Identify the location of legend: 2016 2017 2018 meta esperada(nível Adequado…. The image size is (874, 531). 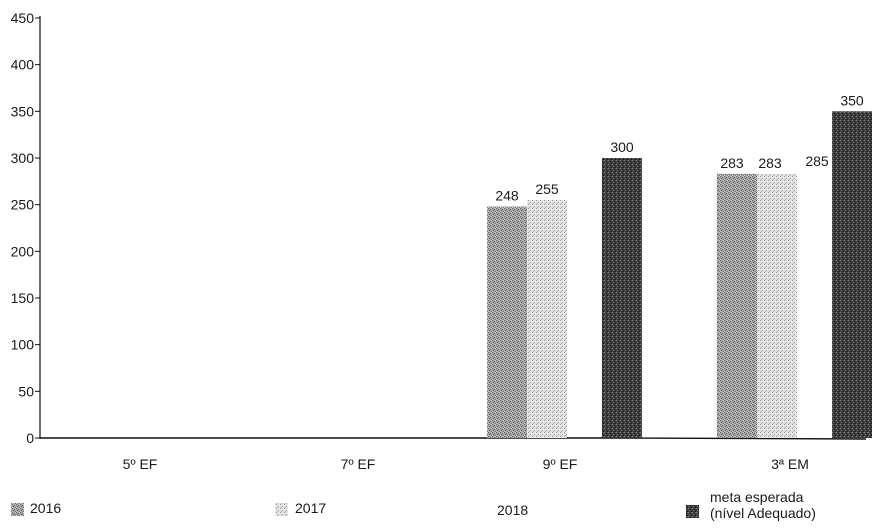
(413, 505).